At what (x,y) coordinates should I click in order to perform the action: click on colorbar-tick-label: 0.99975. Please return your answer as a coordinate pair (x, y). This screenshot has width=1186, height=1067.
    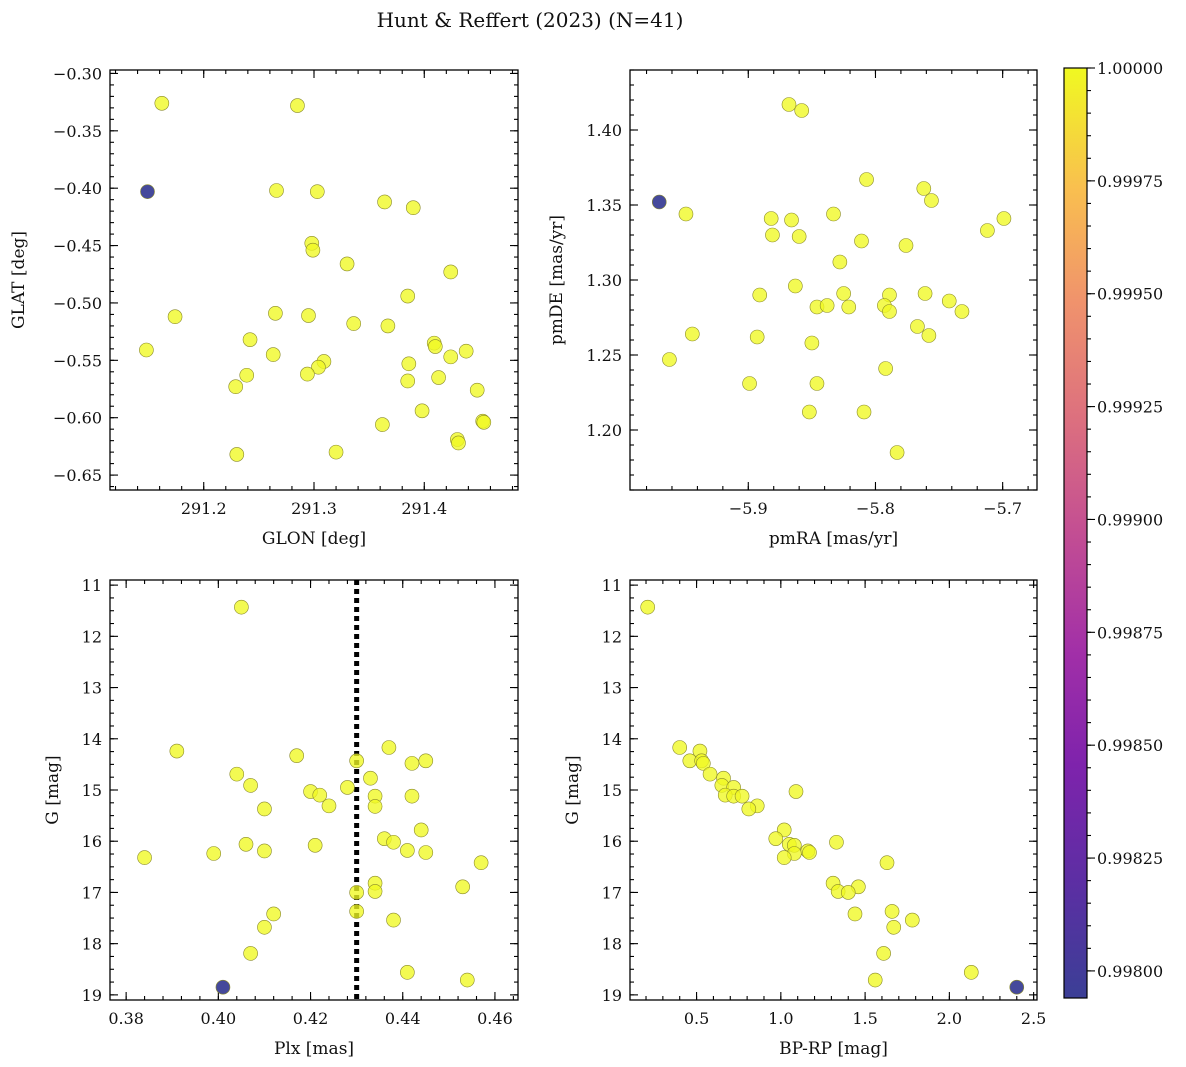
    Looking at the image, I should click on (1130, 181).